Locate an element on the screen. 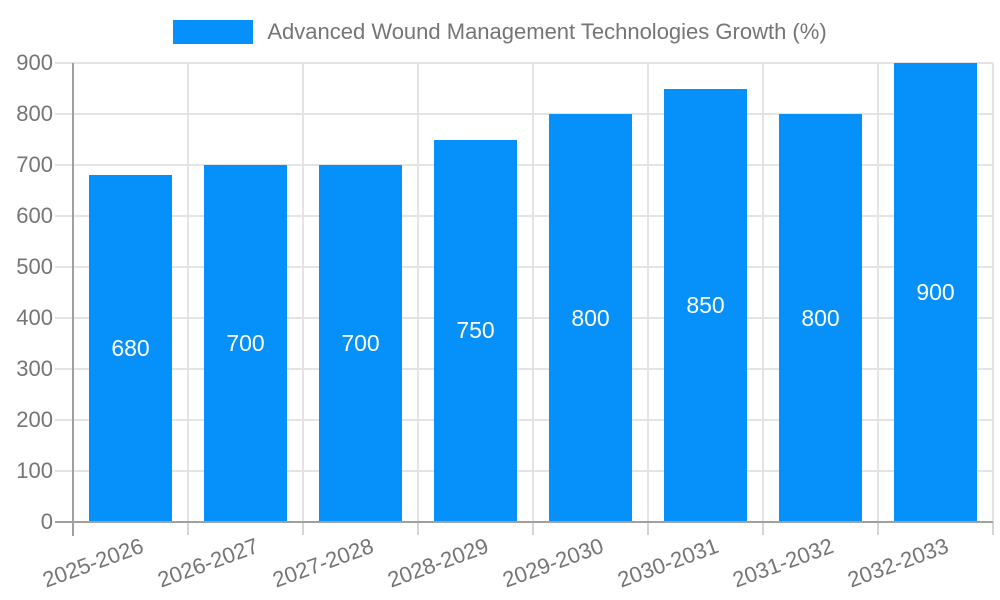  x-tick-label: 2030-2031 is located at coordinates (668, 563).